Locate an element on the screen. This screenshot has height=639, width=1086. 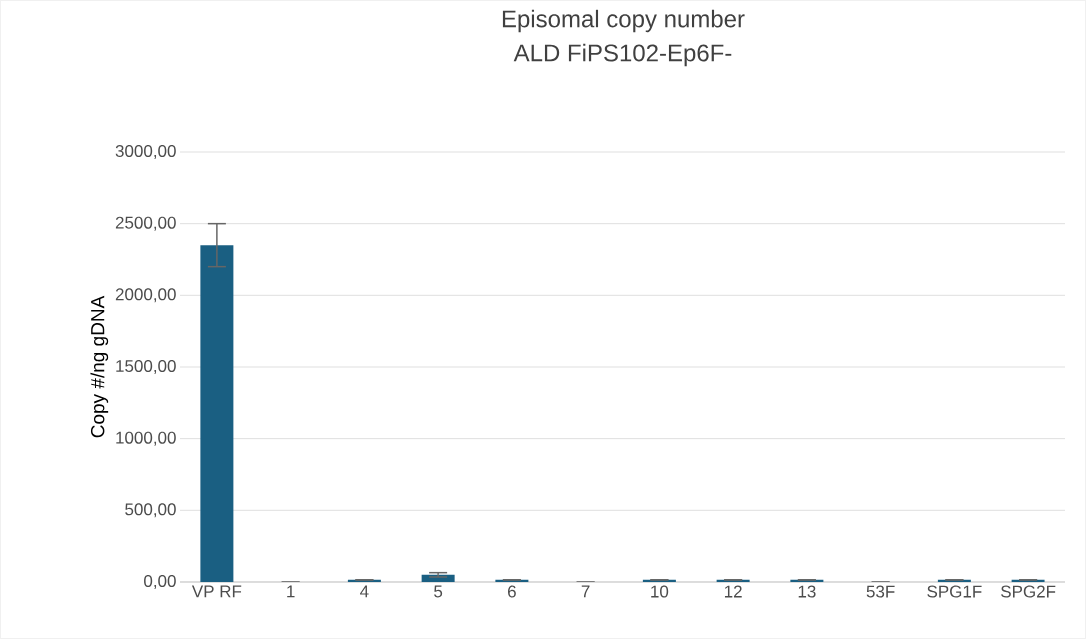
x-tick-label: SPG2F is located at coordinates (1028, 591).